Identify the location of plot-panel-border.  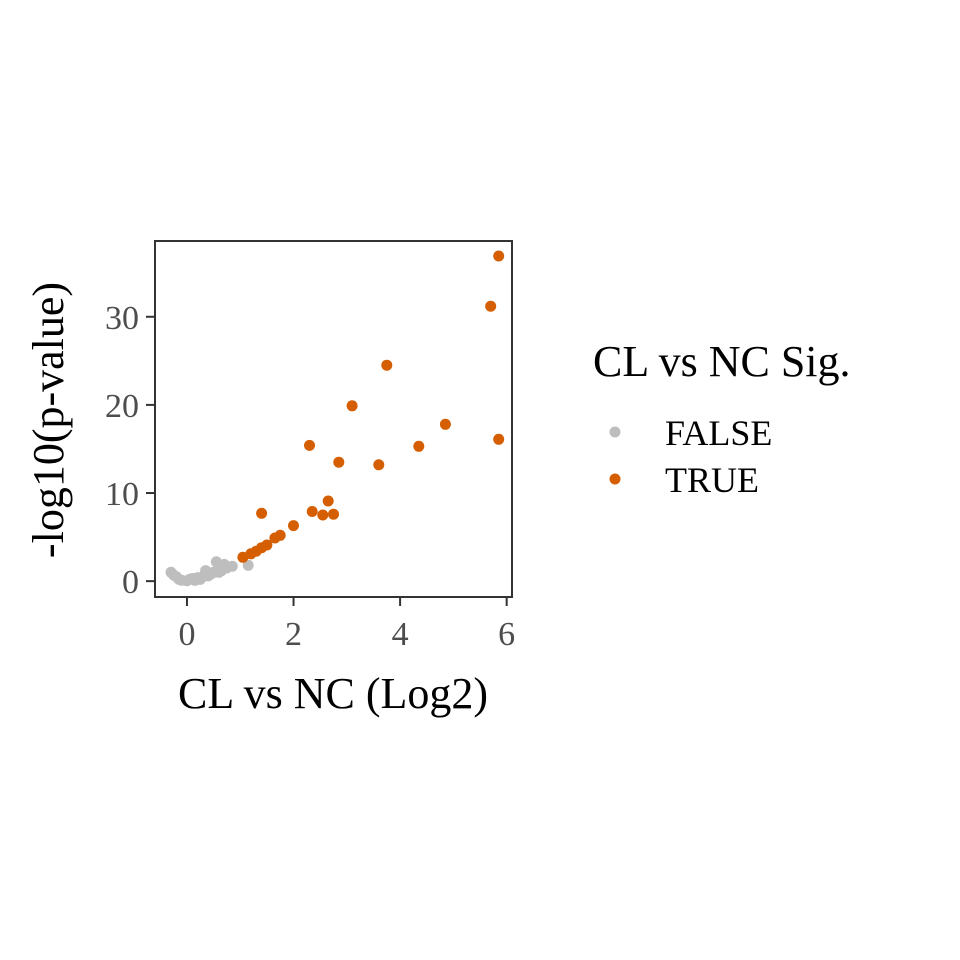
(333, 419).